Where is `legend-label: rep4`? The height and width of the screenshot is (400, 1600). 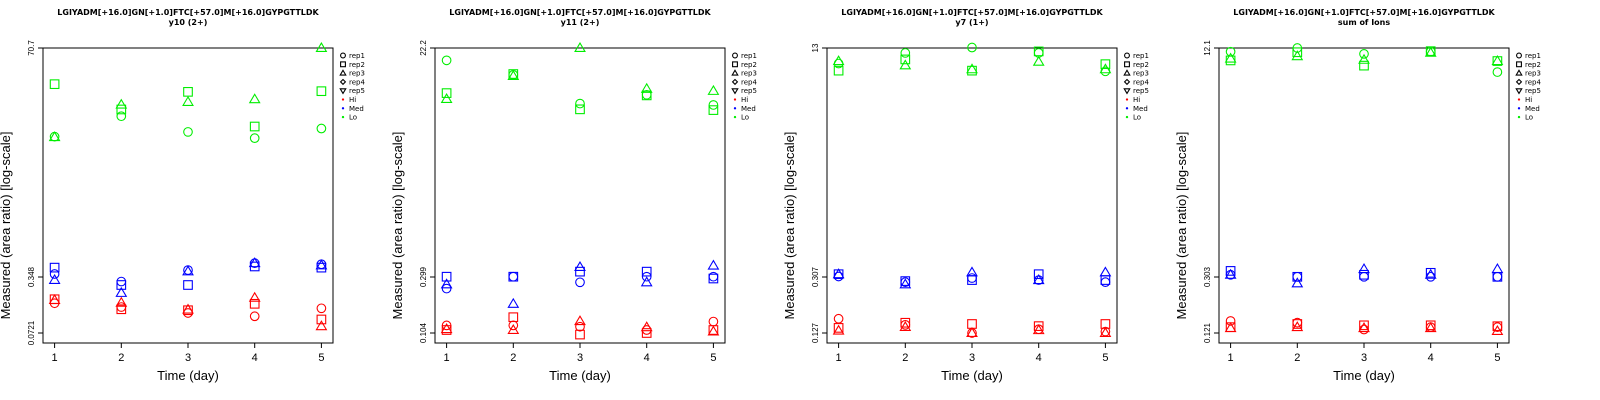 legend-label: rep4 is located at coordinates (357, 82).